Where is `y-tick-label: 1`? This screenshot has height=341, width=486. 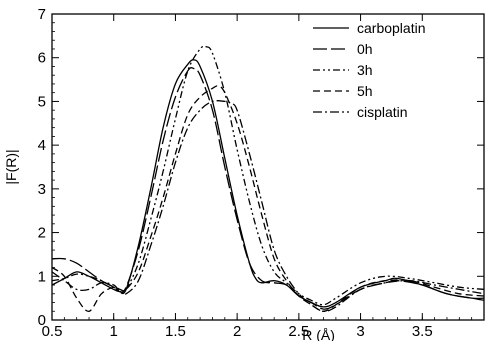
y-tick-label: 1 is located at coordinates (42, 276).